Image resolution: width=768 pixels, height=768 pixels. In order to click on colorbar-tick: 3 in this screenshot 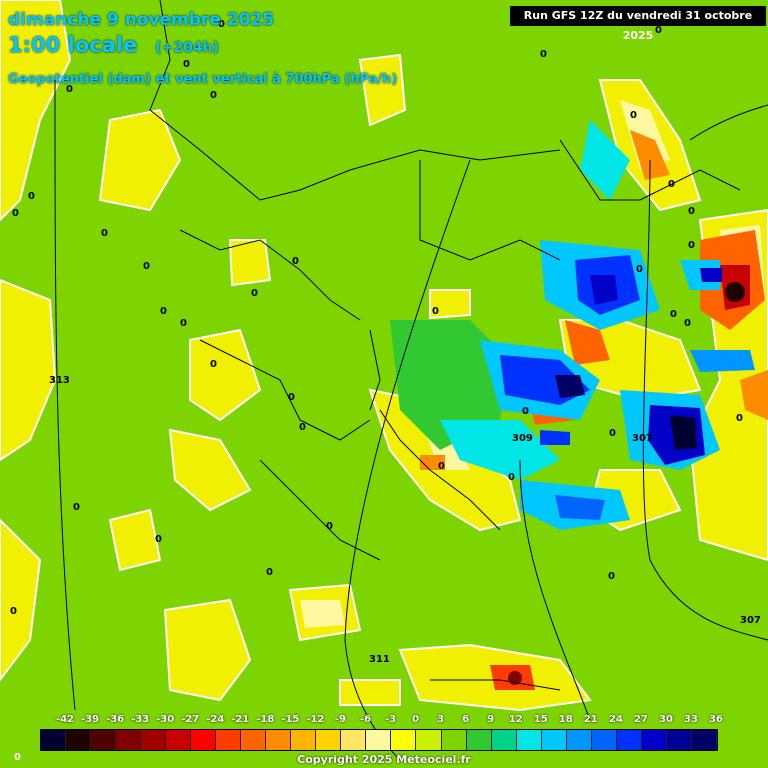, I will do `click(441, 719)`.